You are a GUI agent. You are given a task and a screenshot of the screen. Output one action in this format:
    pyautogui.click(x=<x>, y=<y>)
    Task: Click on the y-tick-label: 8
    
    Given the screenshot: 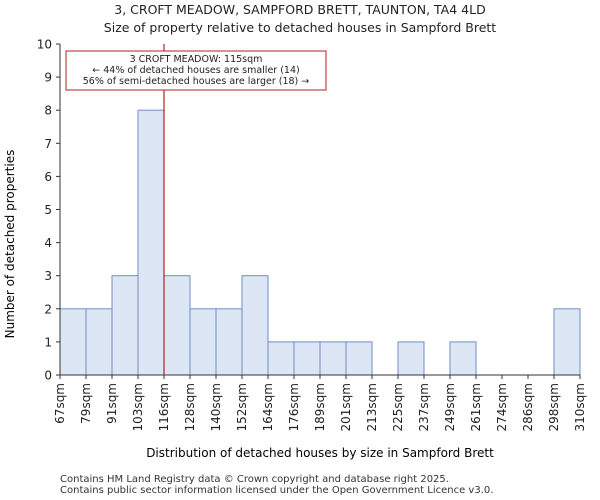 What is the action you would take?
    pyautogui.click(x=48, y=111)
    